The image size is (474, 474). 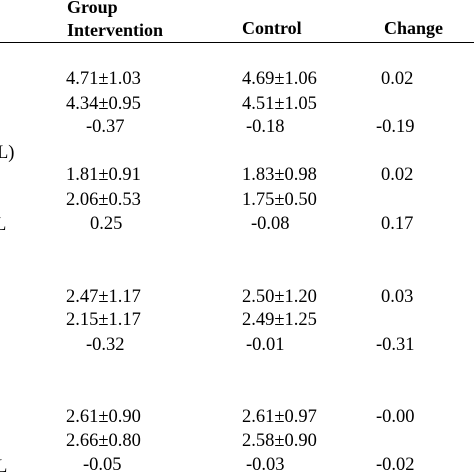 I want to click on header-rule, so click(x=237, y=43).